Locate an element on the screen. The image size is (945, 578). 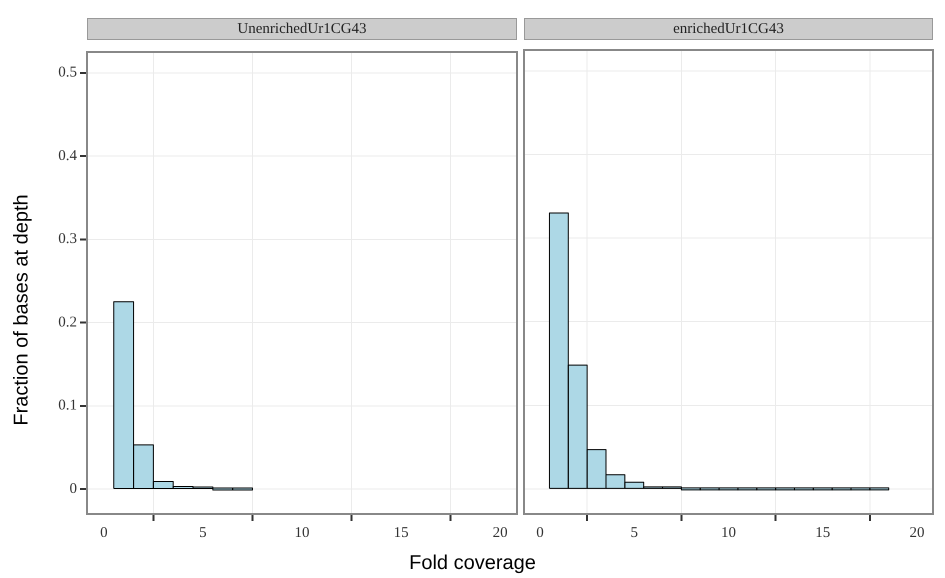
y-tick-label: 0 is located at coordinates (73, 488).